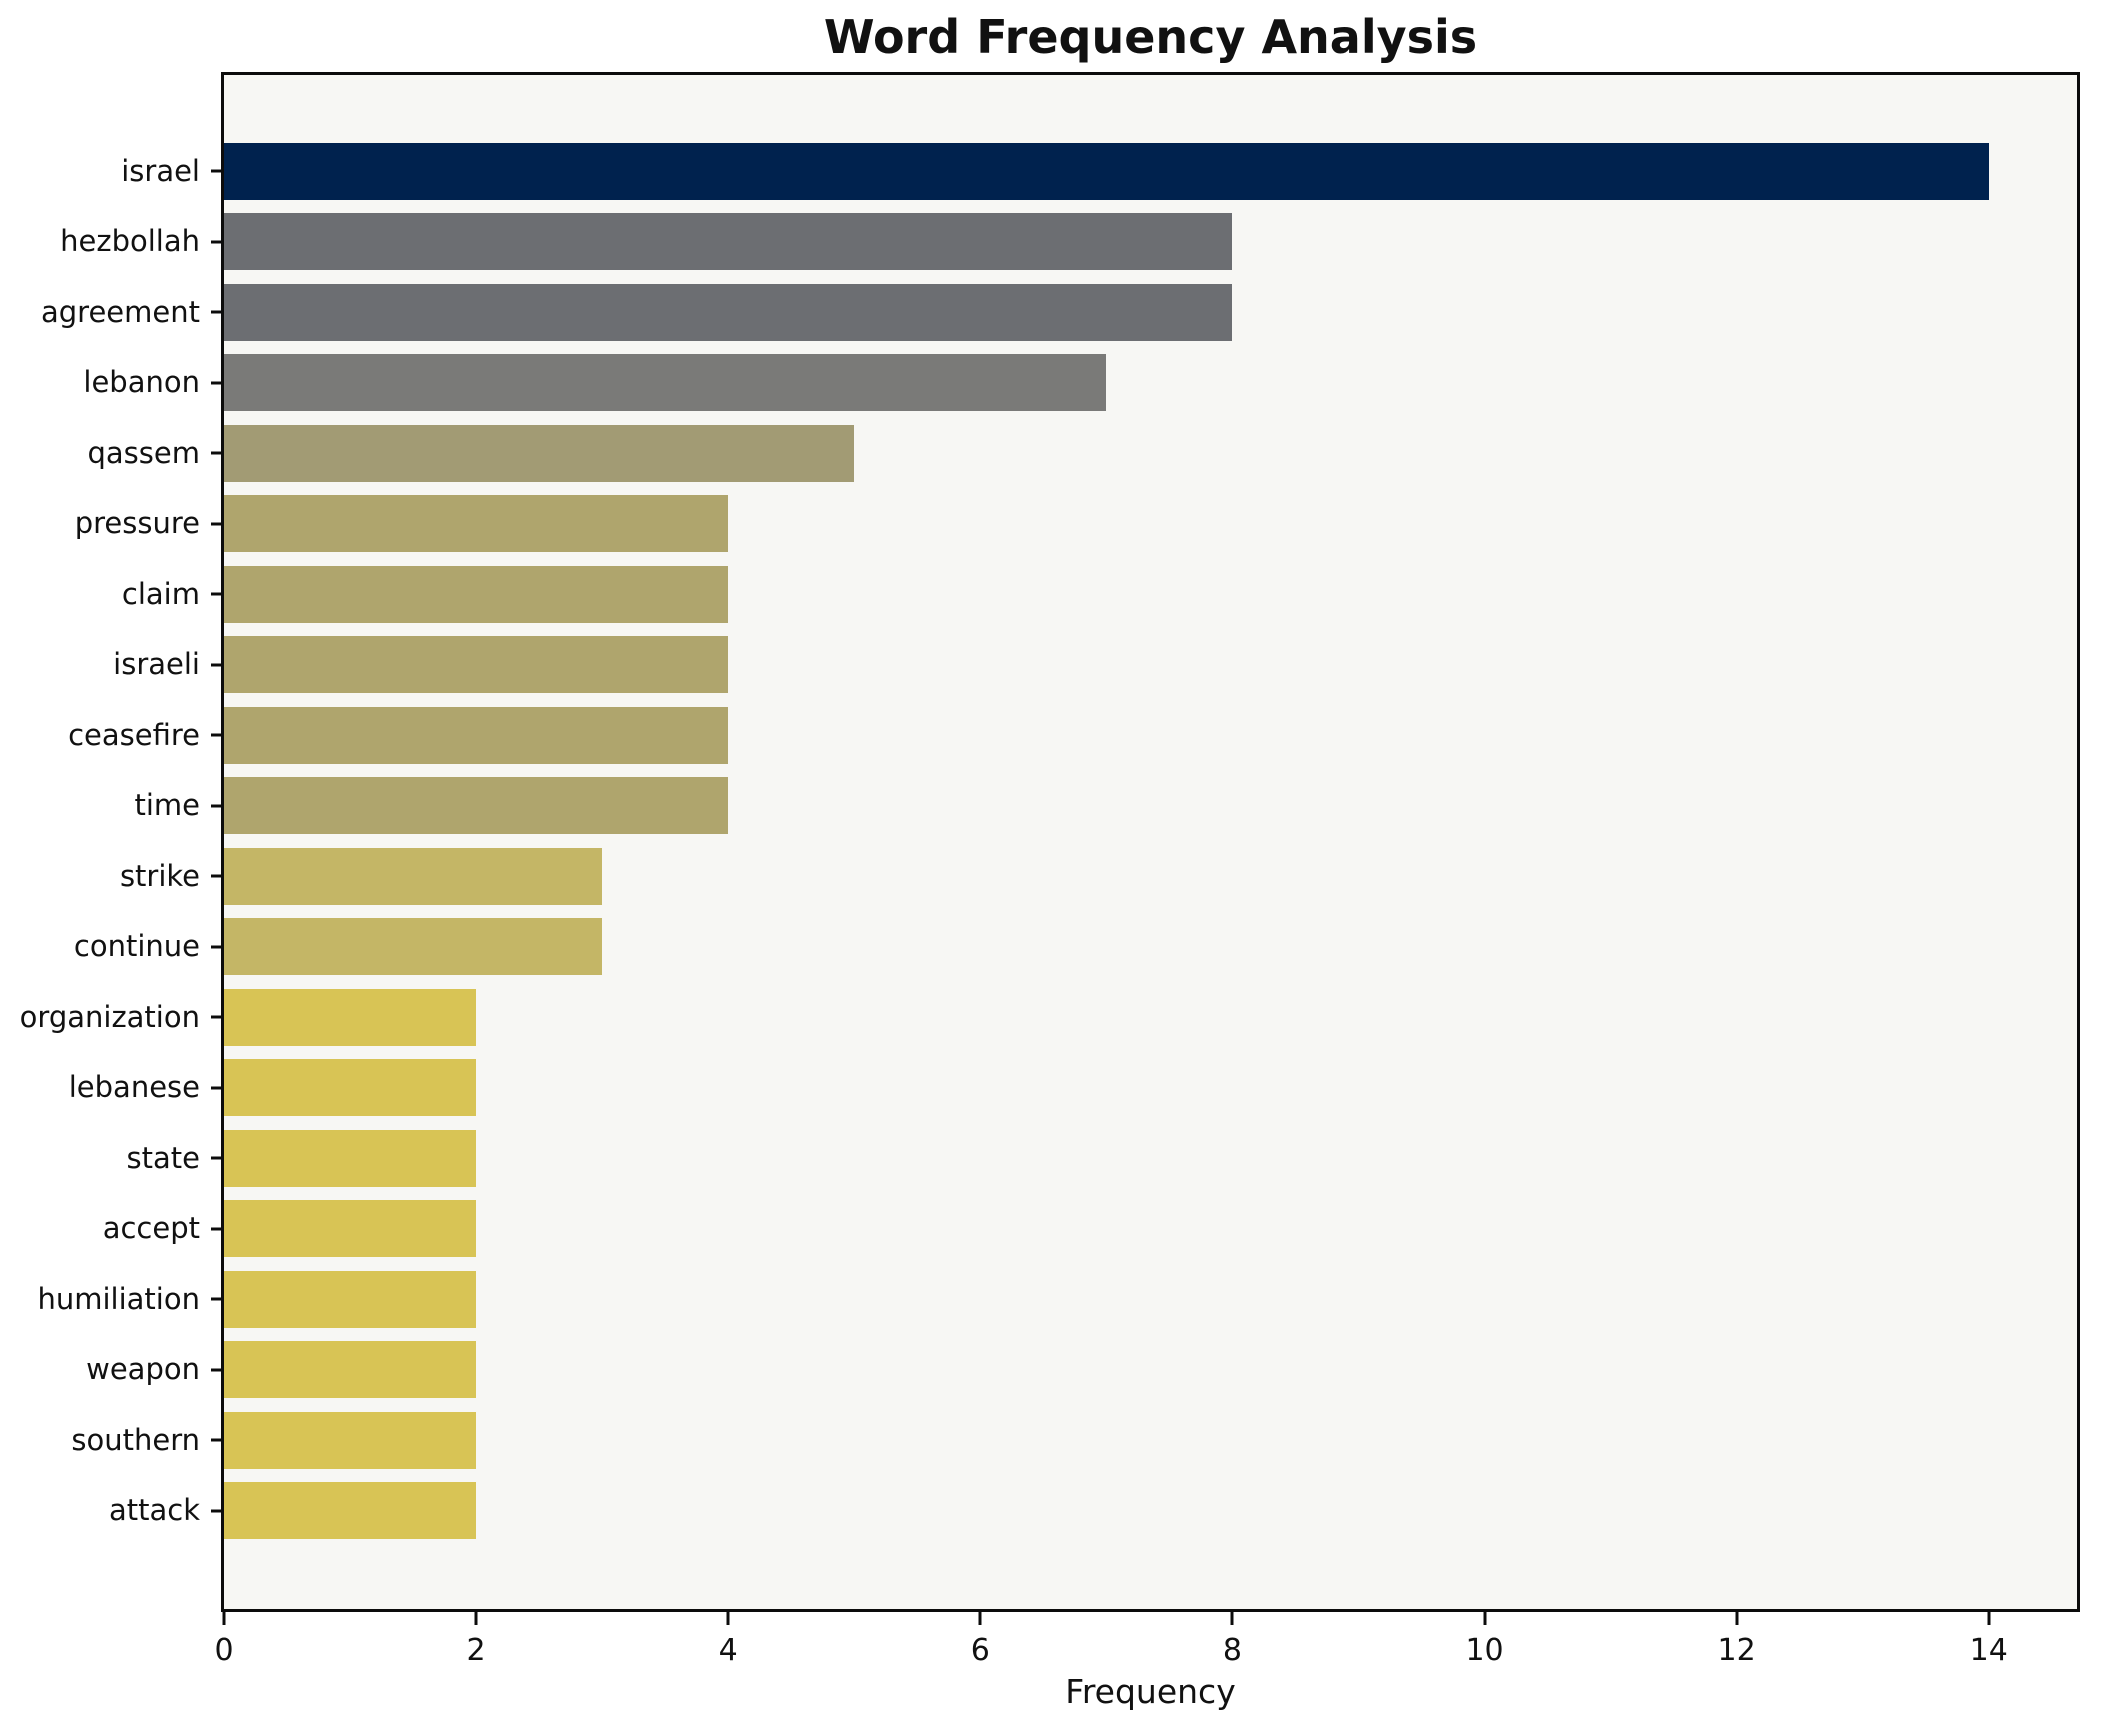  What do you see at coordinates (163, 1157) in the screenshot?
I see `y-axis-label: state` at bounding box center [163, 1157].